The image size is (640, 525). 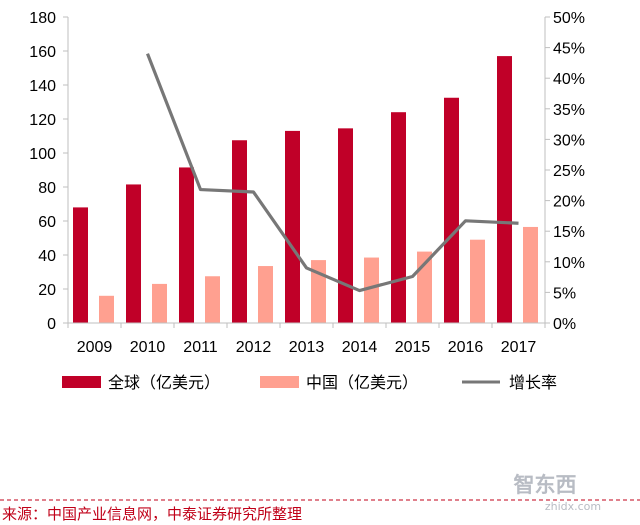 What do you see at coordinates (47, 256) in the screenshot?
I see `y-left-tick-label-40: 40` at bounding box center [47, 256].